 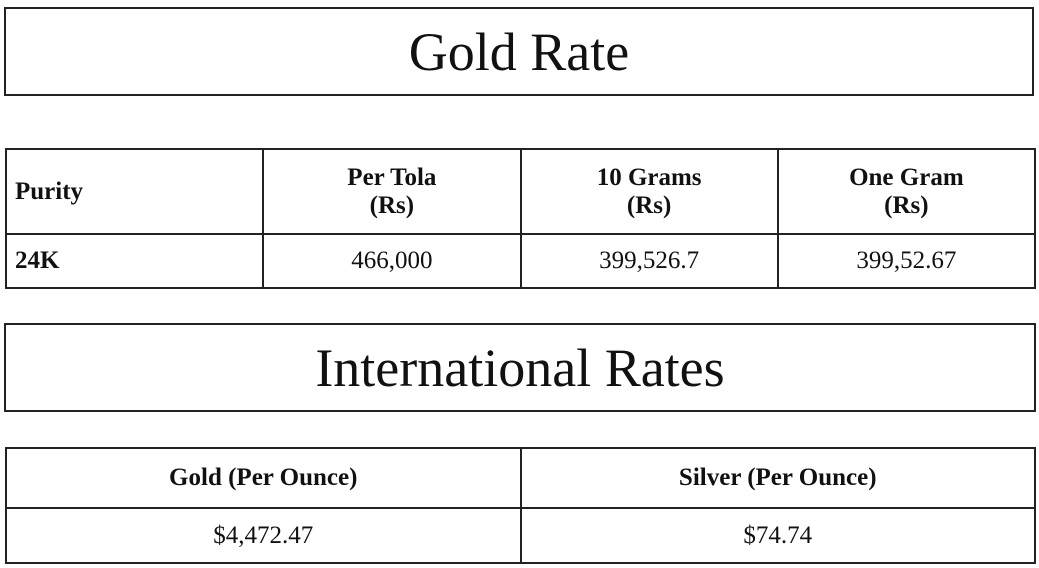 I want to click on title: International Rates, so click(x=520, y=367).